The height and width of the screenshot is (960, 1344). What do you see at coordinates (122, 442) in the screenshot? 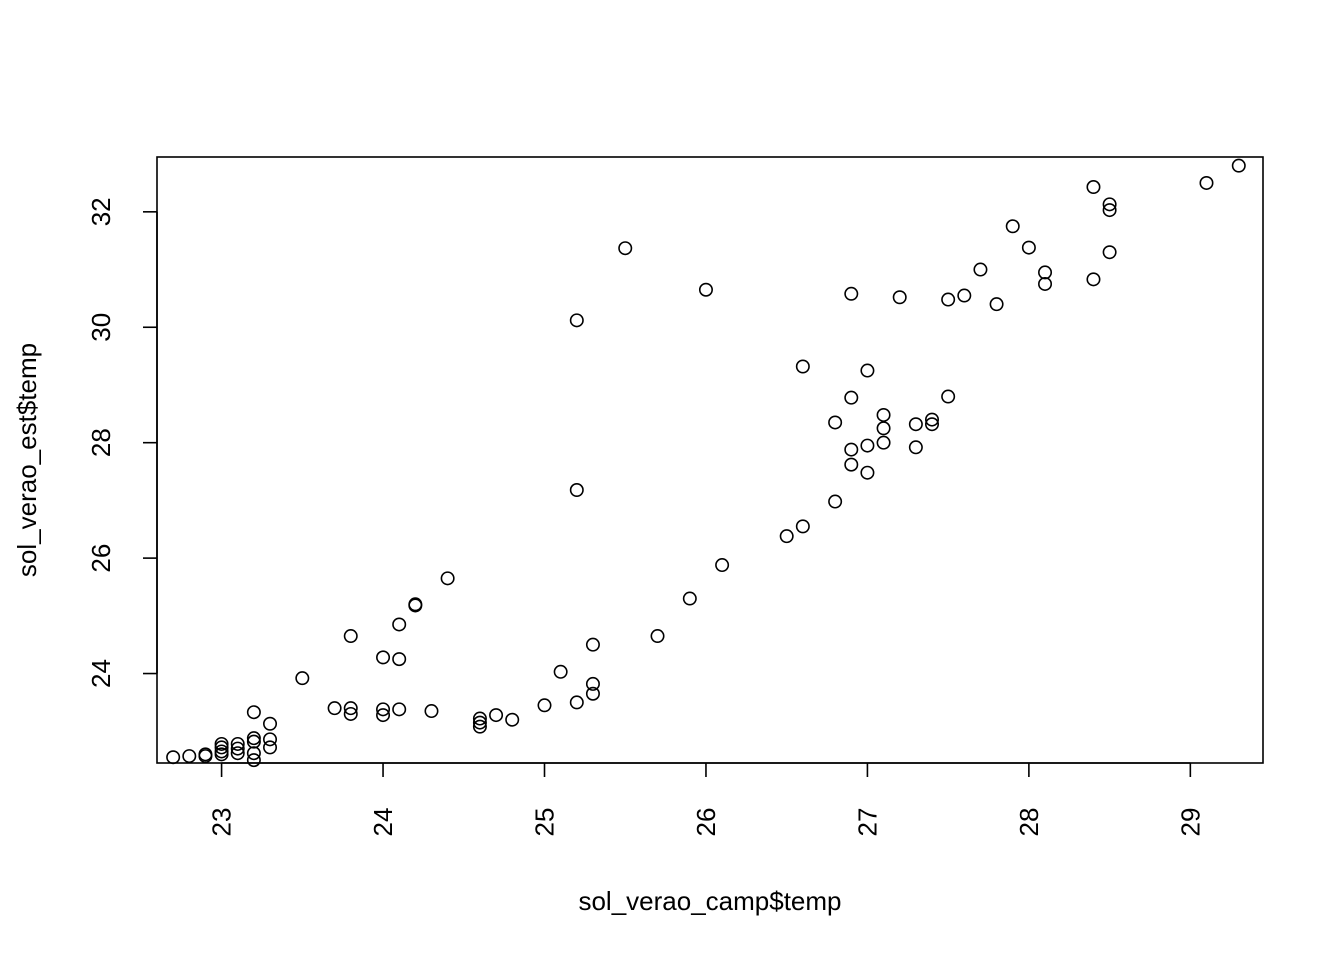
I see `y-axis: 24 26 28 30 32` at bounding box center [122, 442].